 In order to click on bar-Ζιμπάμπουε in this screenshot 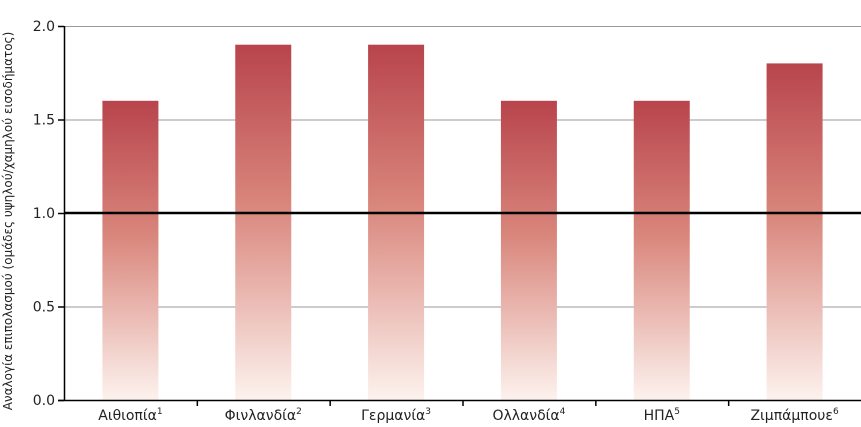, I will do `click(794, 232)`.